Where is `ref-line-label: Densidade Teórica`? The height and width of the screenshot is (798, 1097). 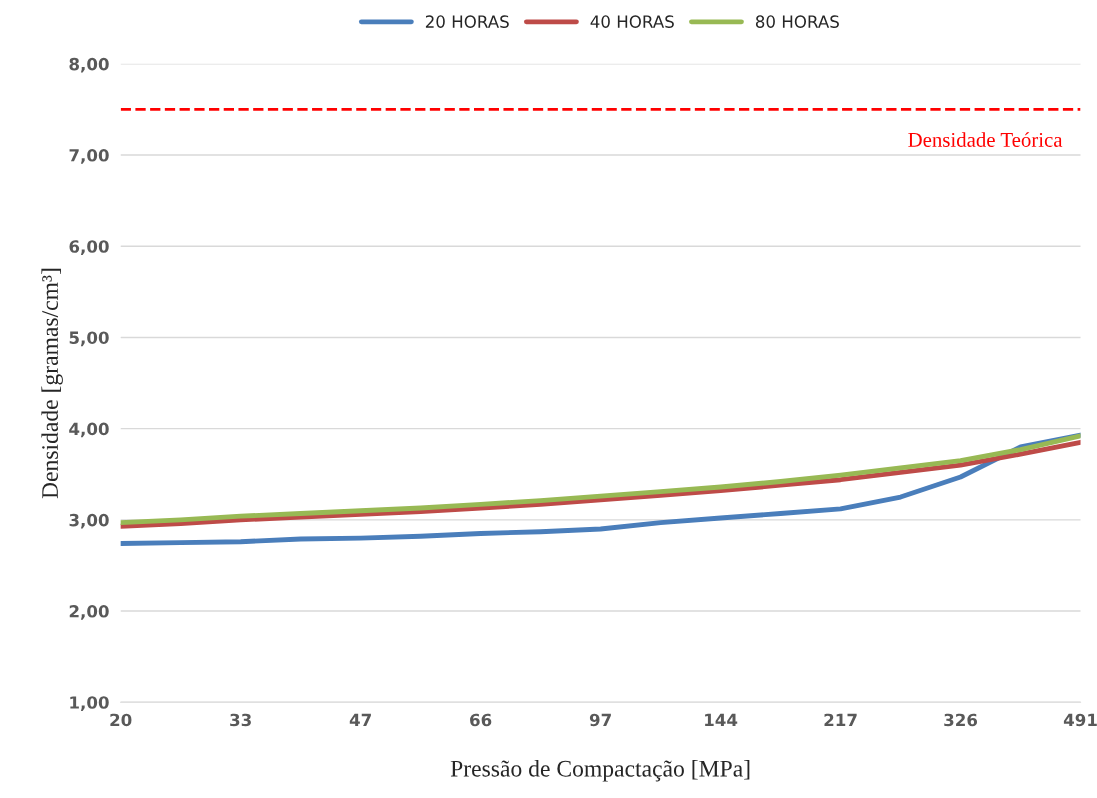 ref-line-label: Densidade Teórica is located at coordinates (985, 139).